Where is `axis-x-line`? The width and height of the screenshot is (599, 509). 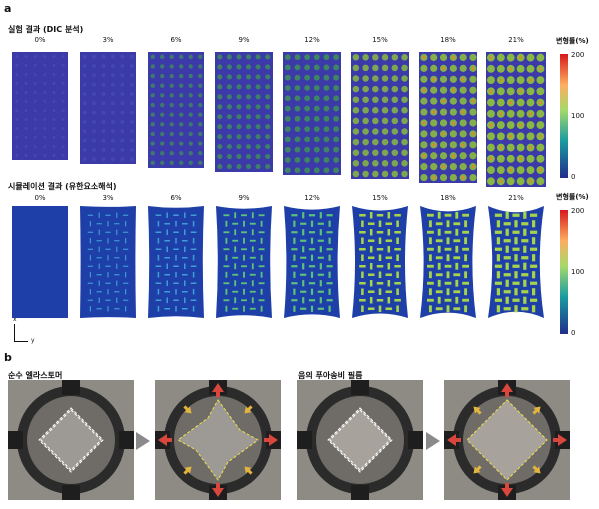 axis-x-line is located at coordinates (14, 333).